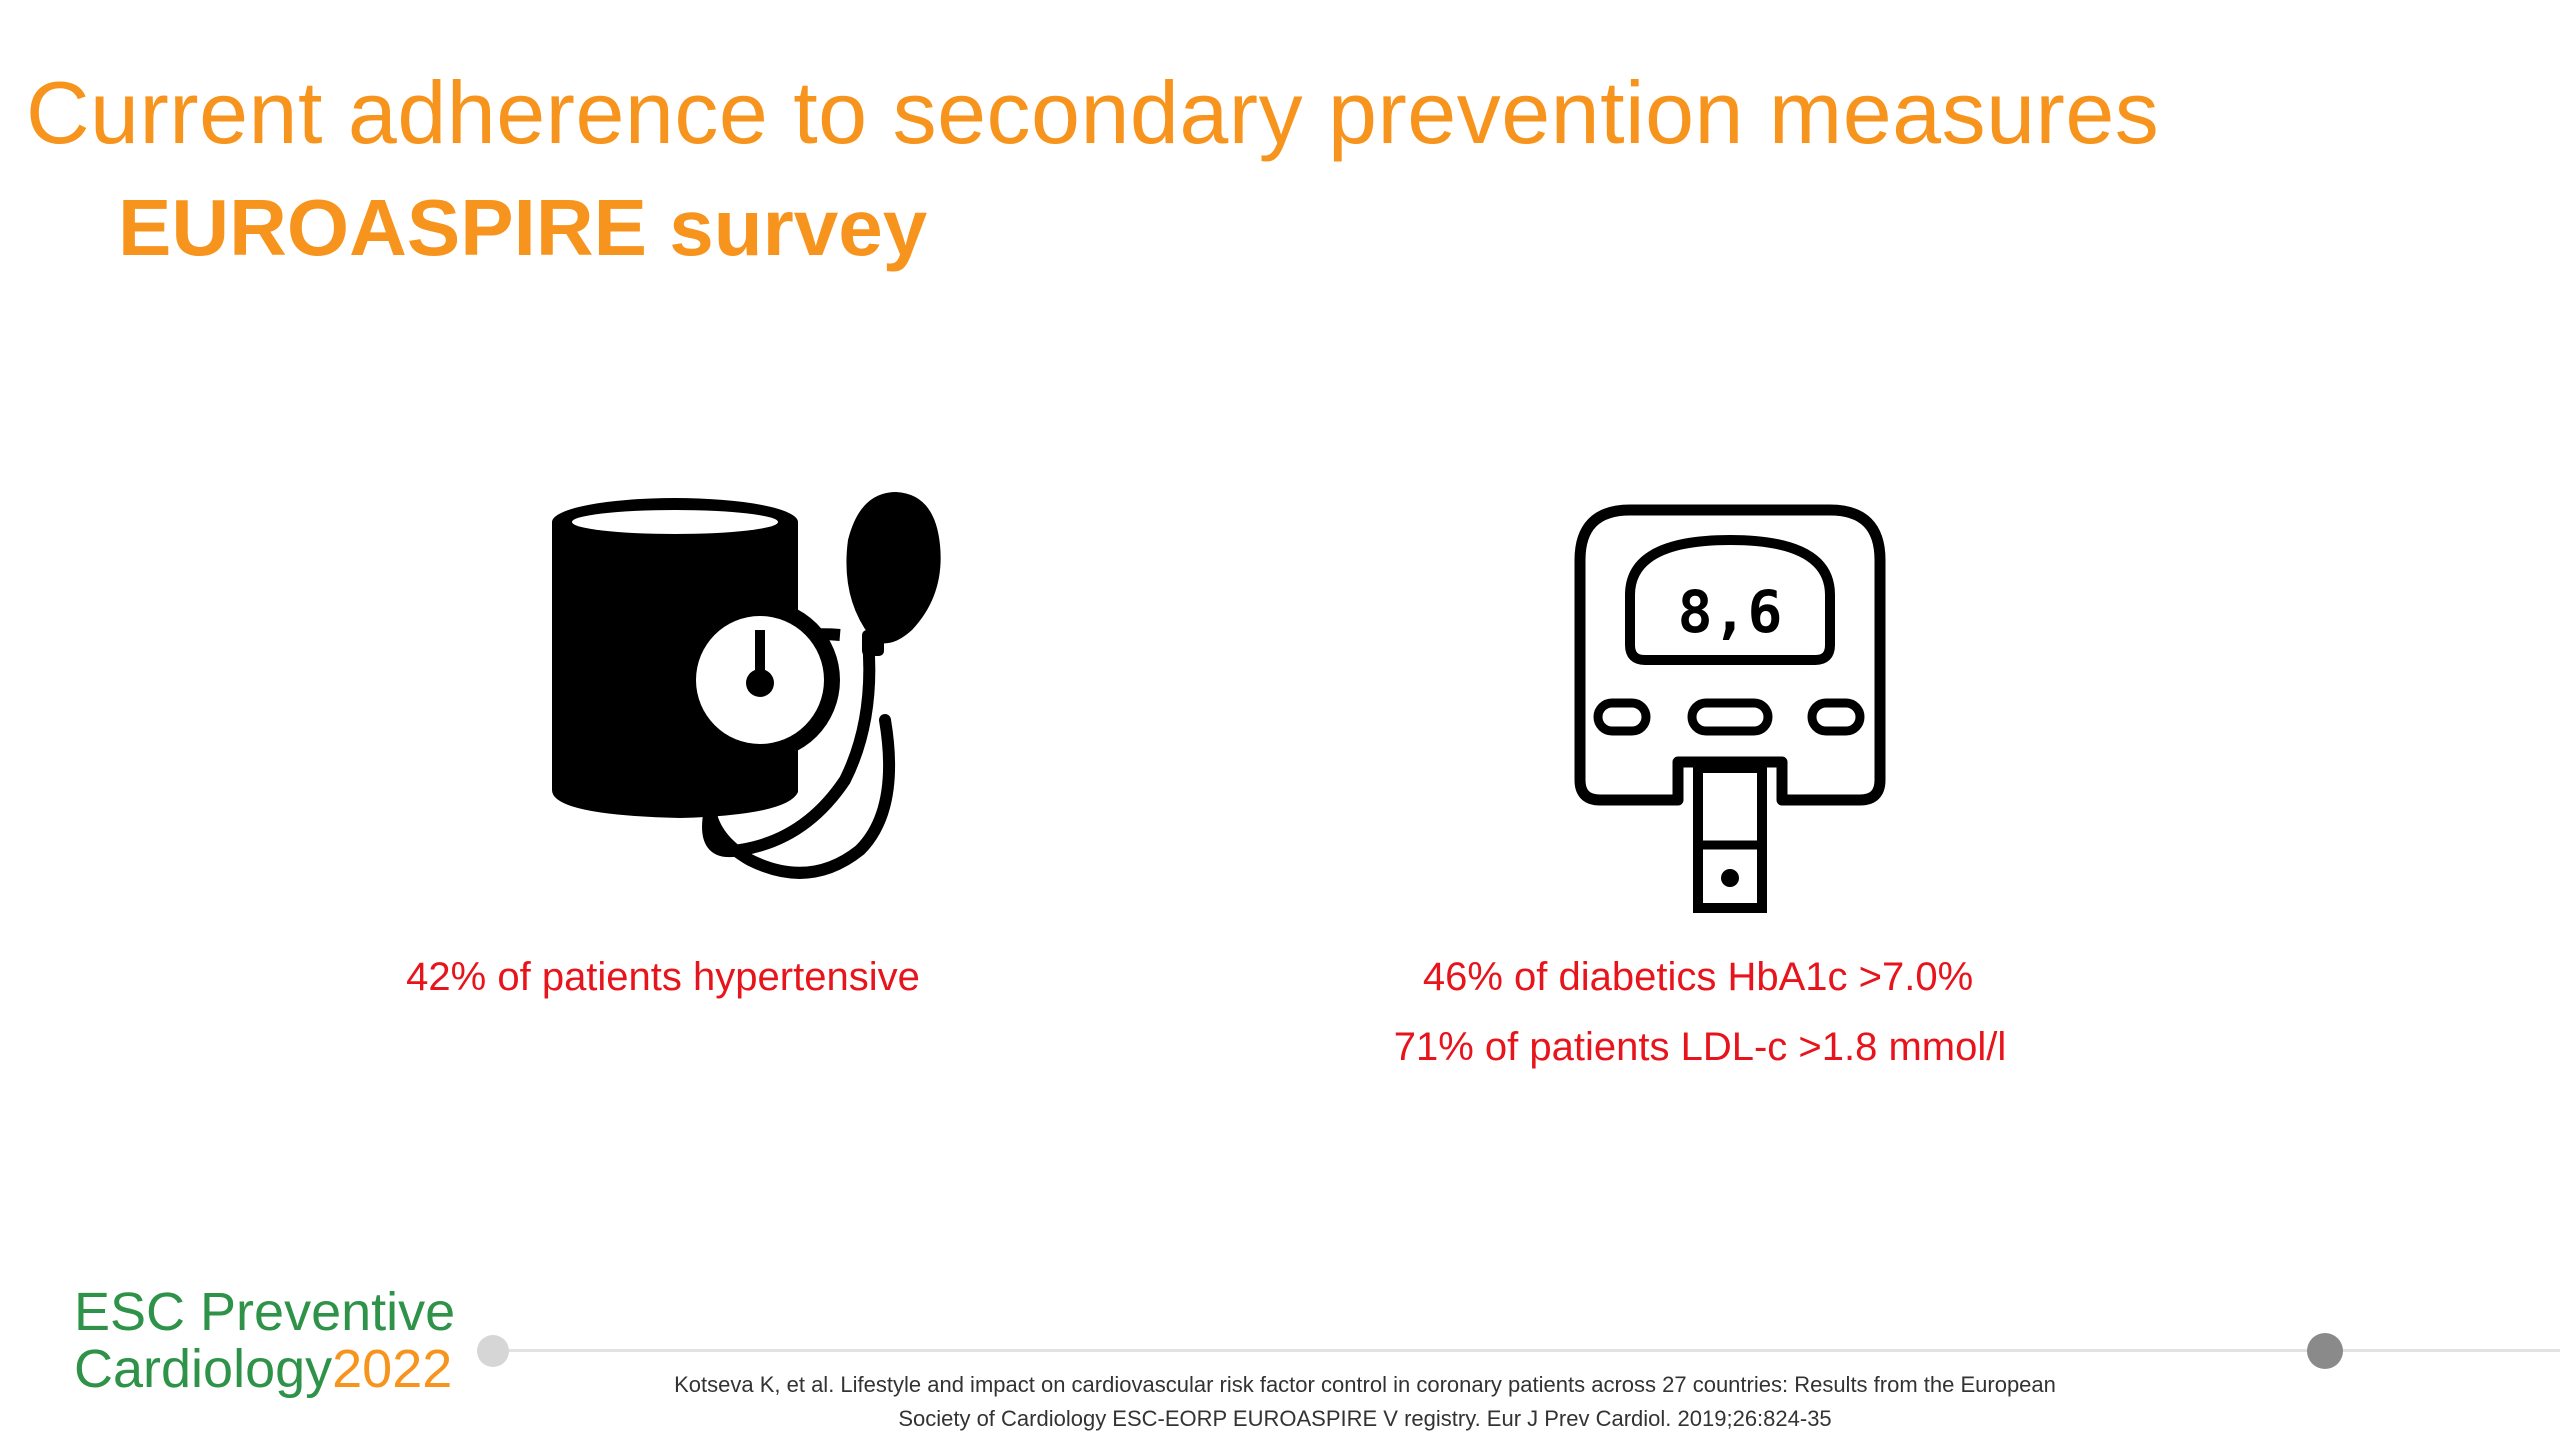  What do you see at coordinates (1730, 708) in the screenshot?
I see `glucometer-icon: 8,6` at bounding box center [1730, 708].